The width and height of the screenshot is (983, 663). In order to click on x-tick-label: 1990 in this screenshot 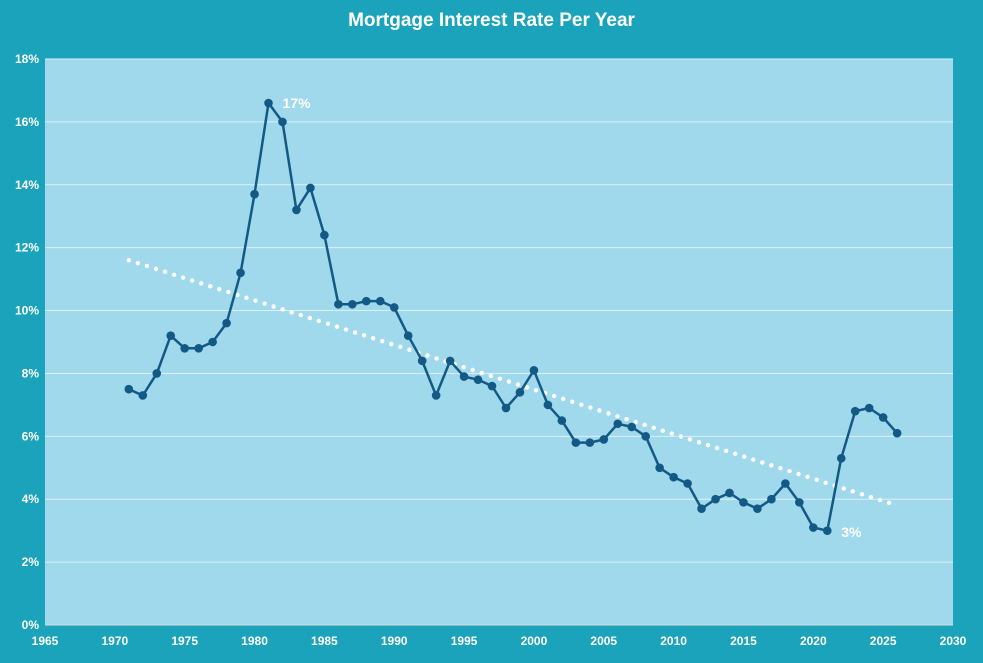, I will do `click(394, 641)`.